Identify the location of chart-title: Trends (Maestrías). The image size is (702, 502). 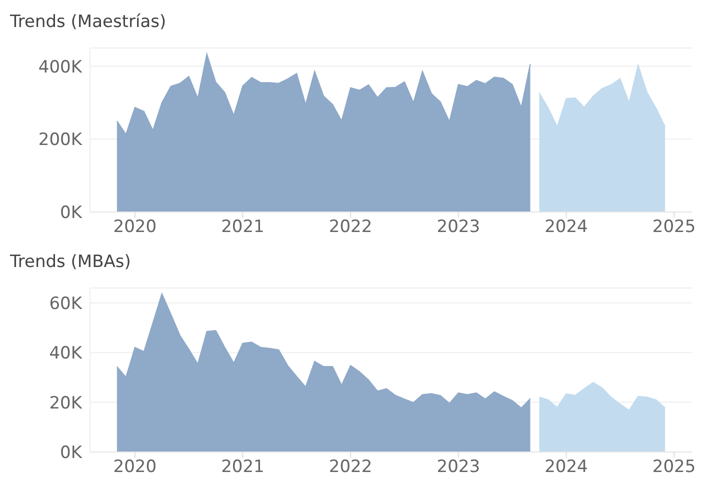
(89, 23).